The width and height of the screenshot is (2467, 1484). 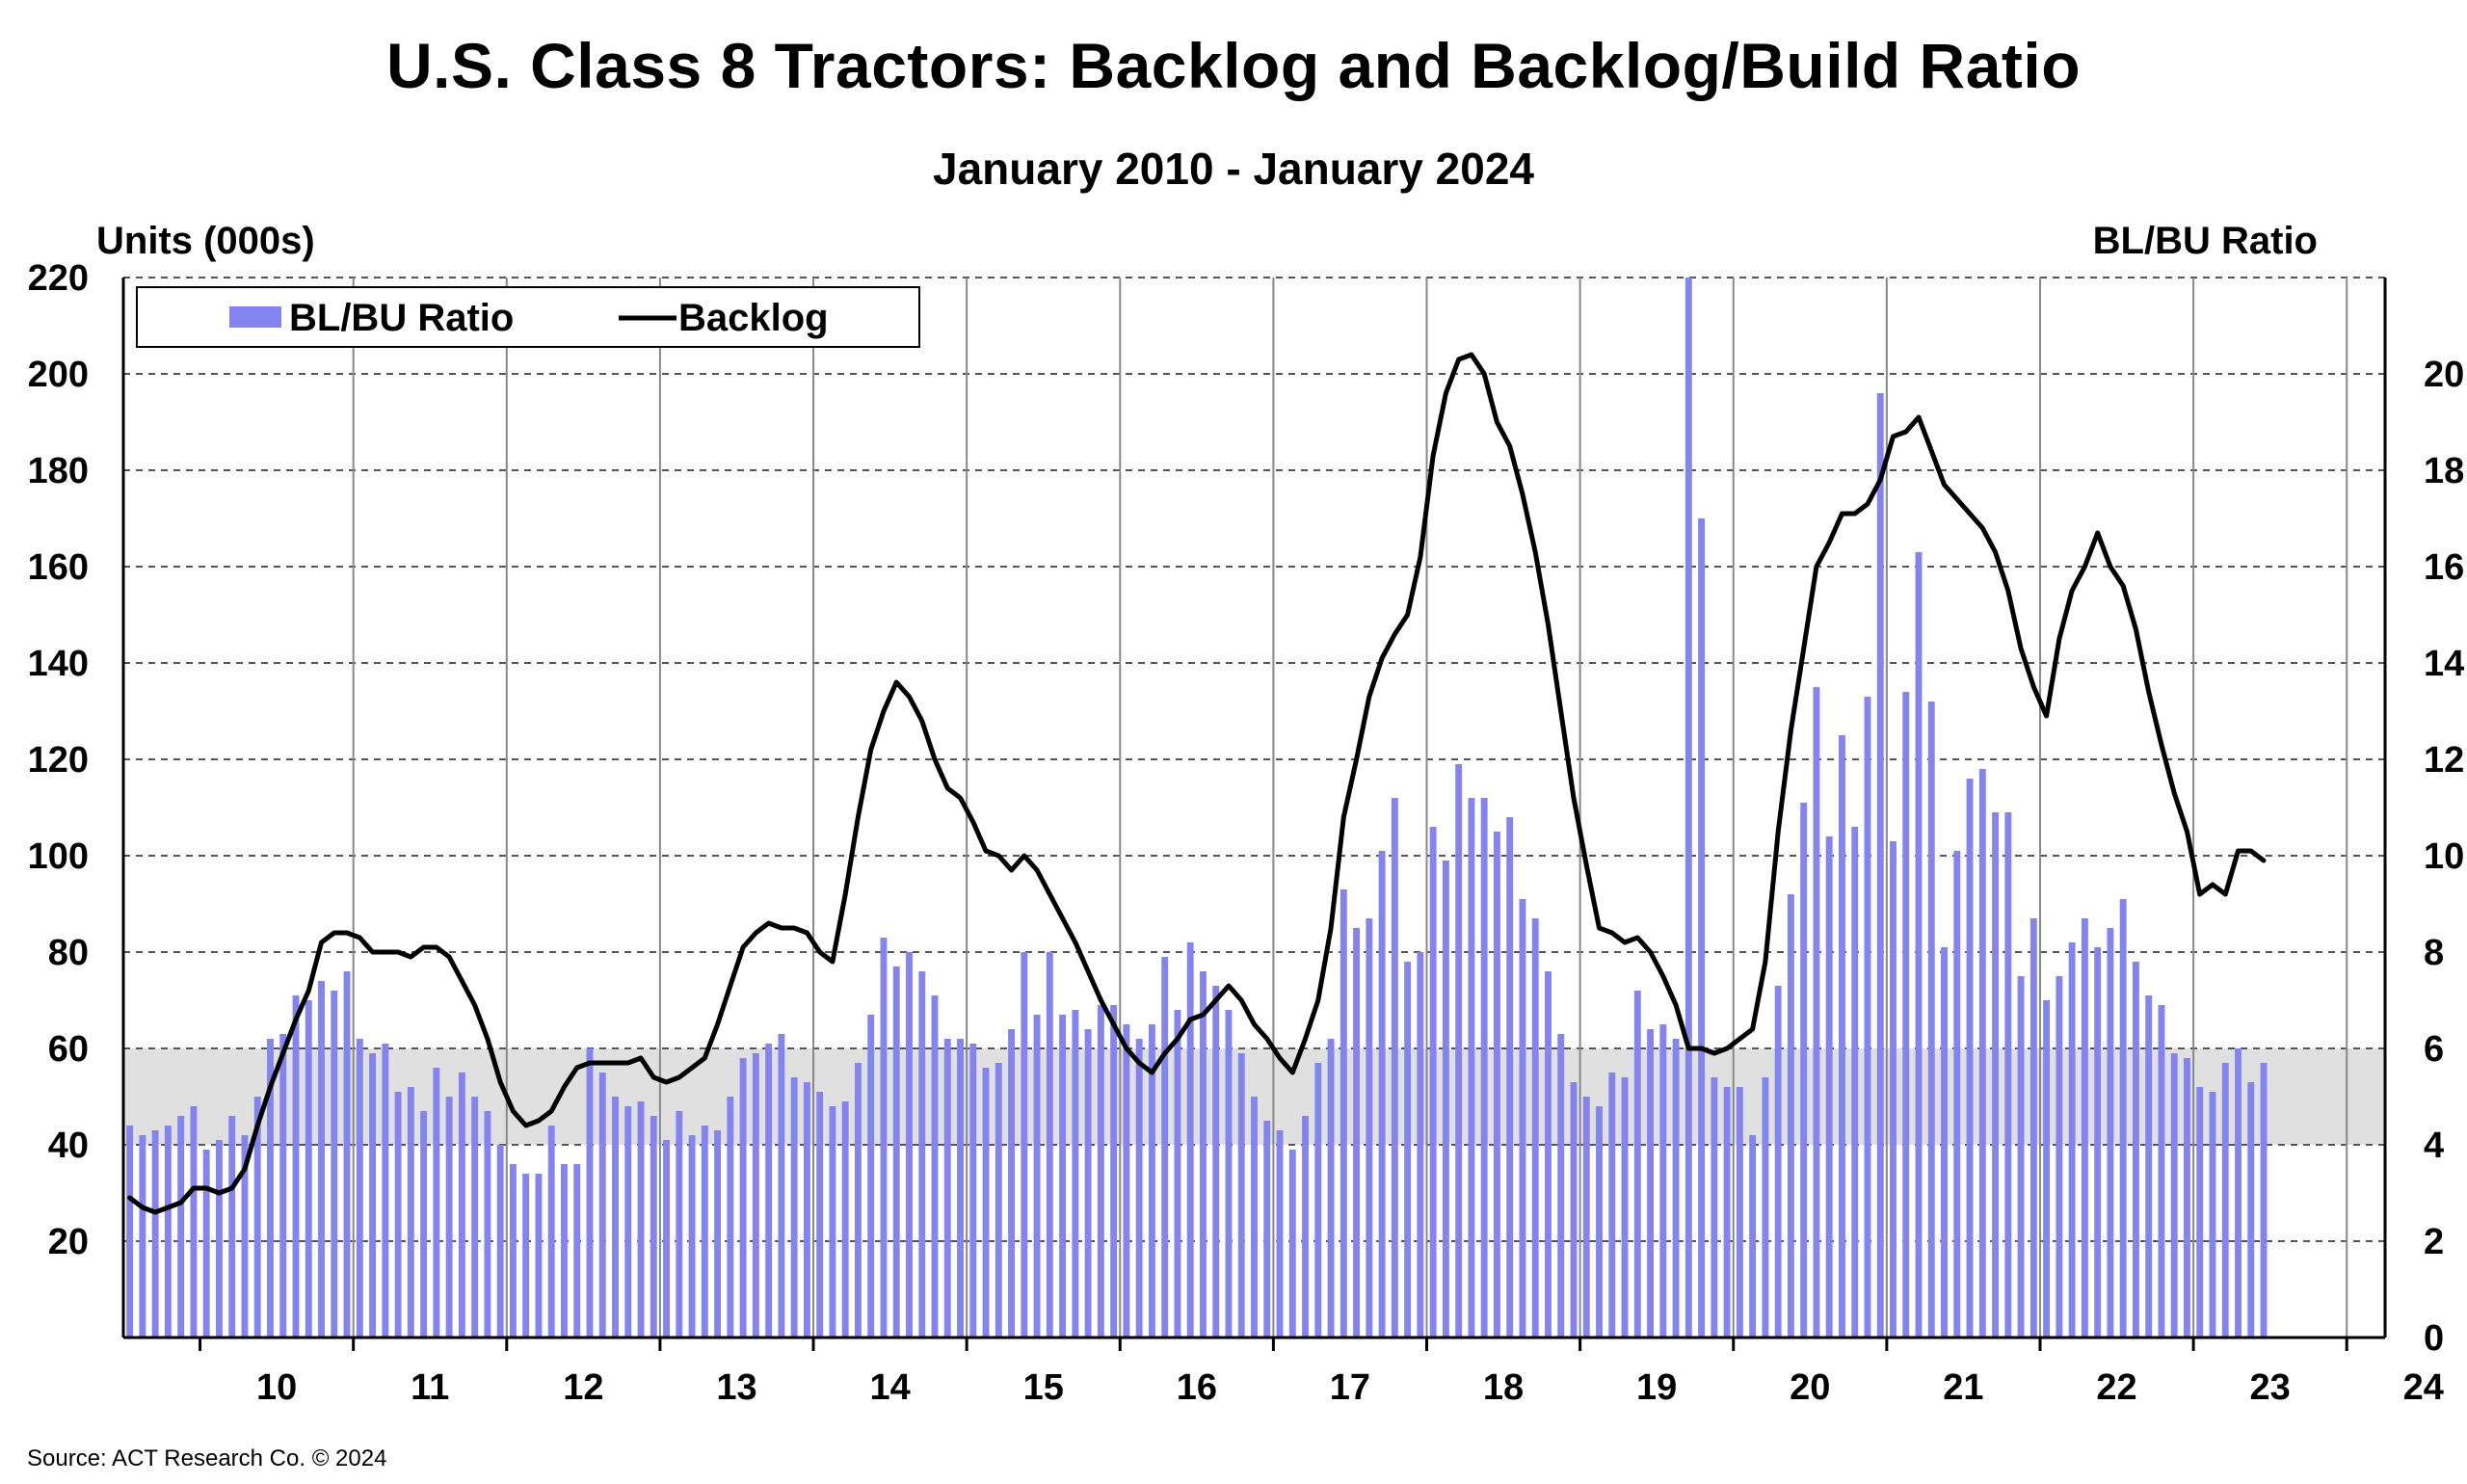 What do you see at coordinates (2444, 375) in the screenshot?
I see `right-tick-label: 20` at bounding box center [2444, 375].